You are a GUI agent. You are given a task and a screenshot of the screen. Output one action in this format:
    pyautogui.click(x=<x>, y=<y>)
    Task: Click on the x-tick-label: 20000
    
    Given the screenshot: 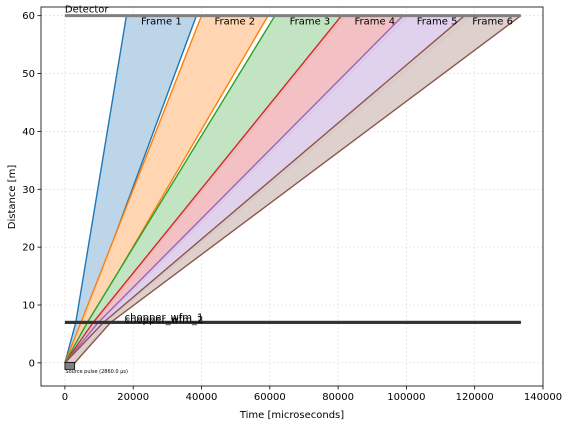 What is the action you would take?
    pyautogui.click(x=133, y=397)
    